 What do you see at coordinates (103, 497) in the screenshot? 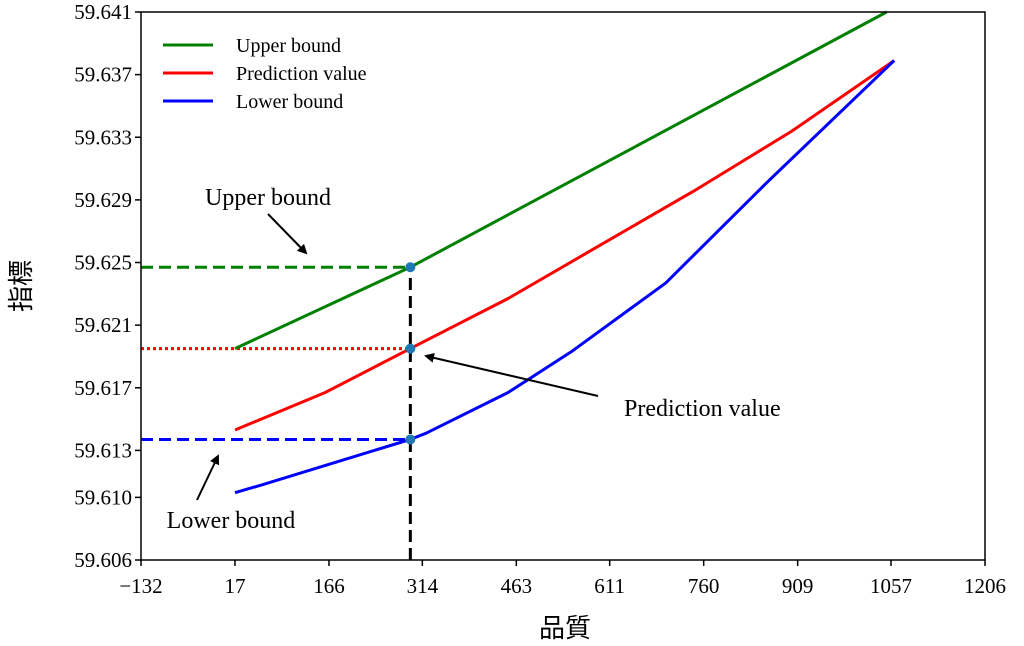
I see `y-tick-label: 59.610` at bounding box center [103, 497].